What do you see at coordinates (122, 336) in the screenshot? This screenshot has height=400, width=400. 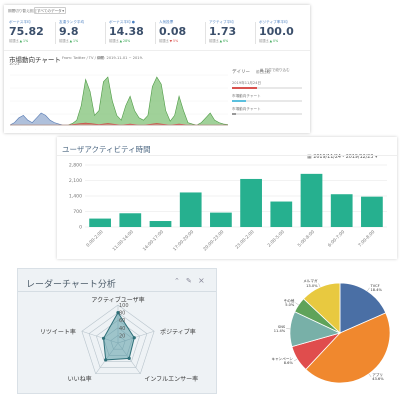 I see `radar-tick-label: 20` at bounding box center [122, 336].